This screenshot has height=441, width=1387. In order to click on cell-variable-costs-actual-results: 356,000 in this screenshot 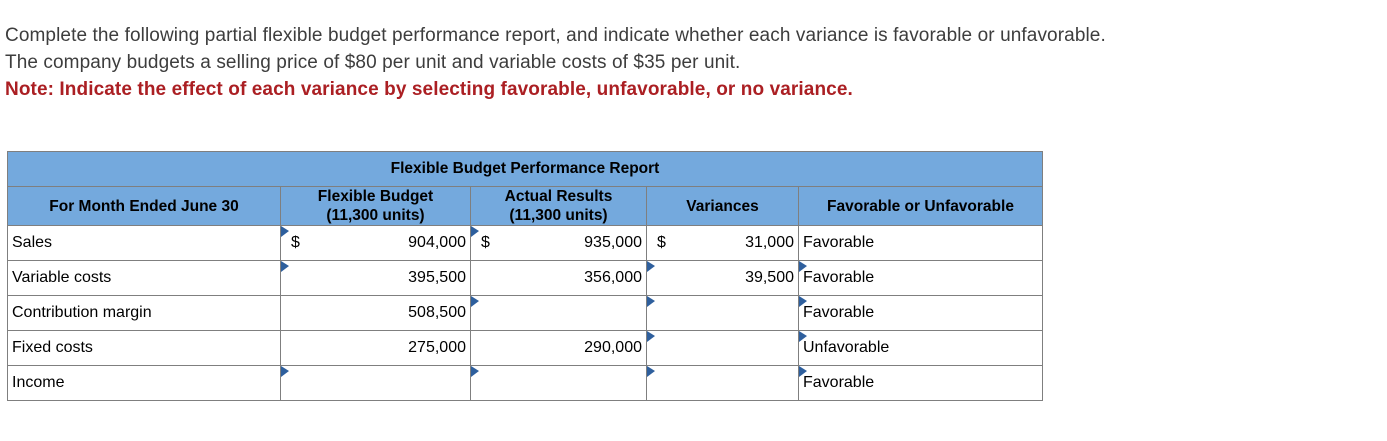, I will do `click(558, 278)`.